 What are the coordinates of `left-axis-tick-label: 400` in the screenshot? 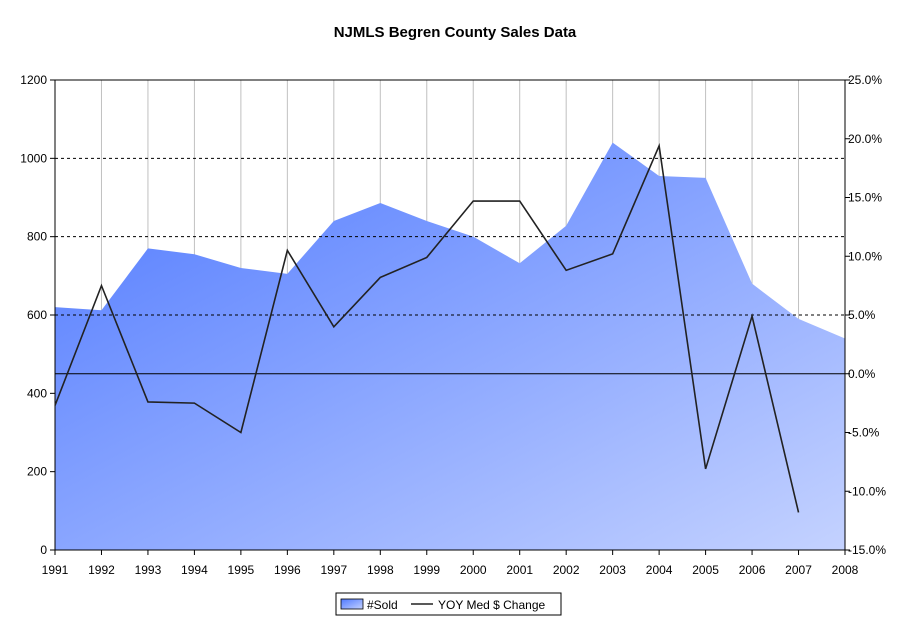 It's located at (37, 393).